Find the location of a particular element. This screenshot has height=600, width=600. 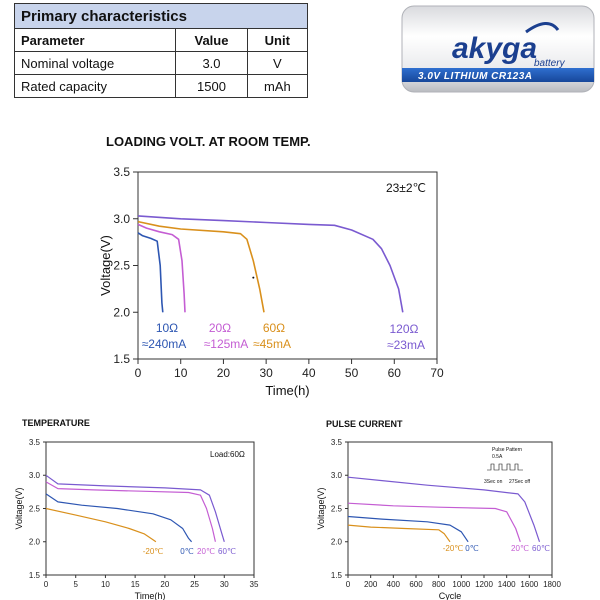

plot-frame is located at coordinates (450, 508).